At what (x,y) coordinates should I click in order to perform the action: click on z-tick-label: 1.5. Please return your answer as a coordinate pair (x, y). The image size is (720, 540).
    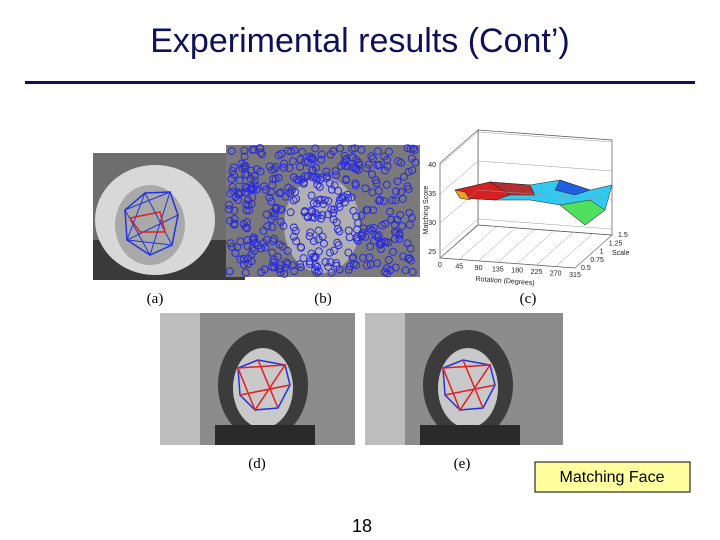
    Looking at the image, I should click on (623, 235).